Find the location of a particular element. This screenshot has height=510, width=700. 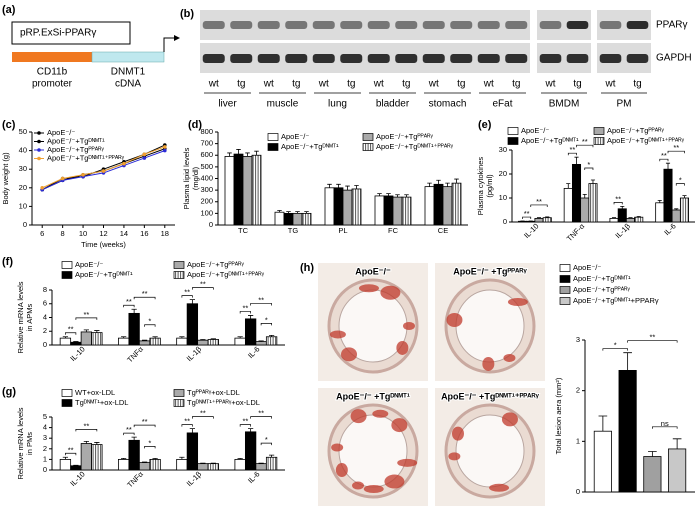

x-tick-label: PL is located at coordinates (342, 230).